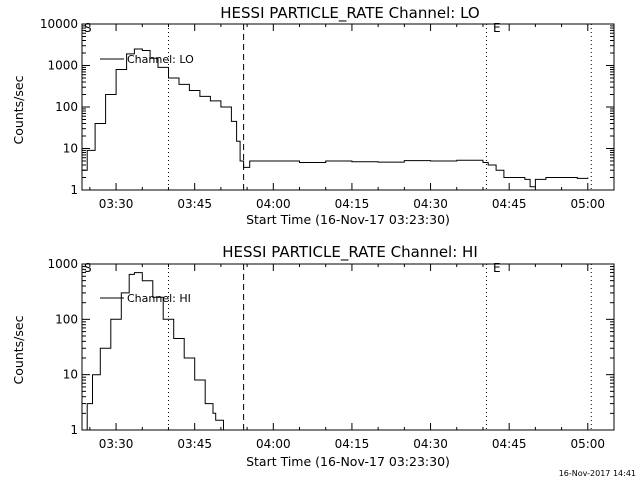 This screenshot has width=640, height=480. Describe the element at coordinates (352, 204) in the screenshot. I see `panel-lo-xtick-label: 04:15` at that location.